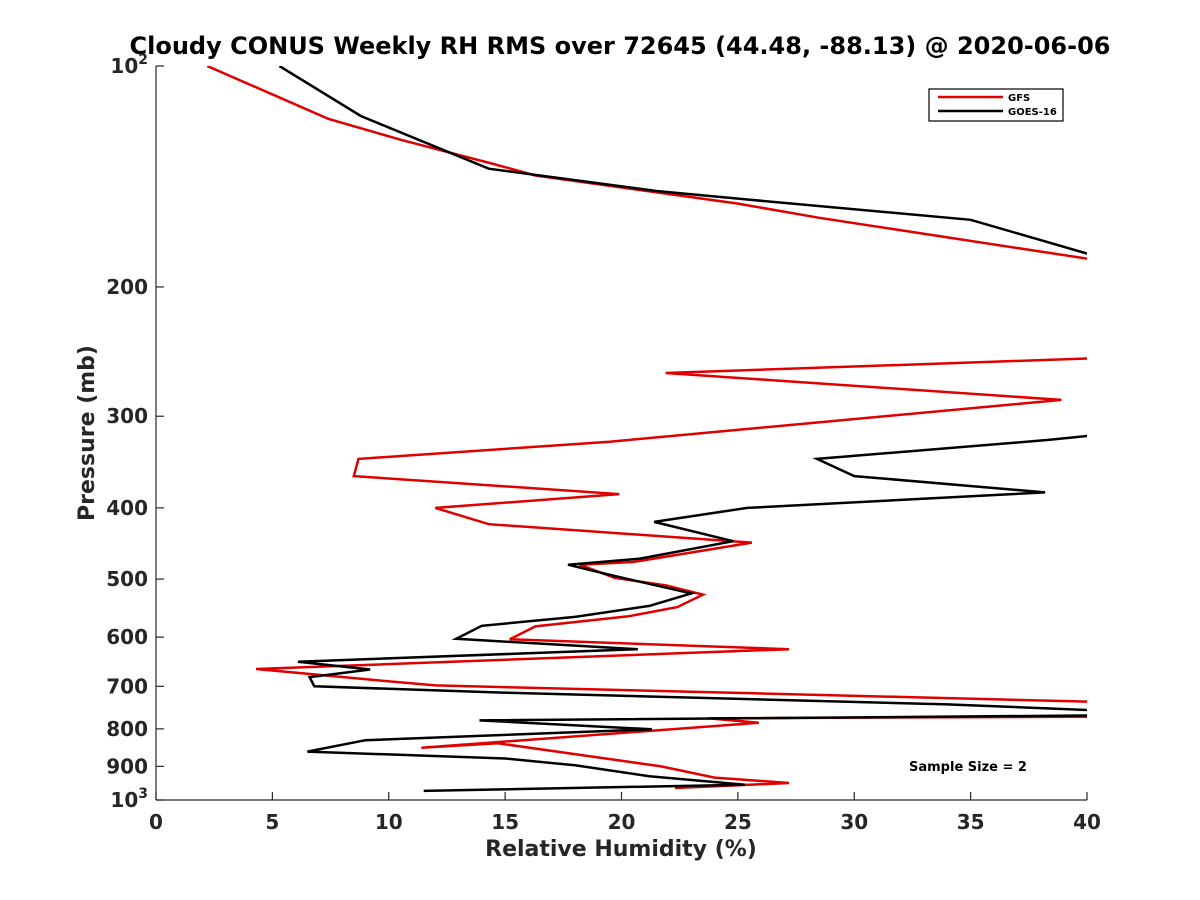 The image size is (1200, 900). Describe the element at coordinates (127, 766) in the screenshot. I see `y-tick-label: 900` at that location.